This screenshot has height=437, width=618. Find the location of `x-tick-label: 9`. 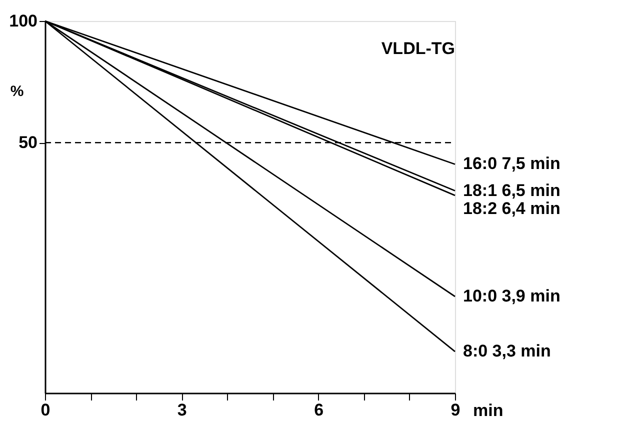

x-tick-label: 9 is located at coordinates (455, 410).